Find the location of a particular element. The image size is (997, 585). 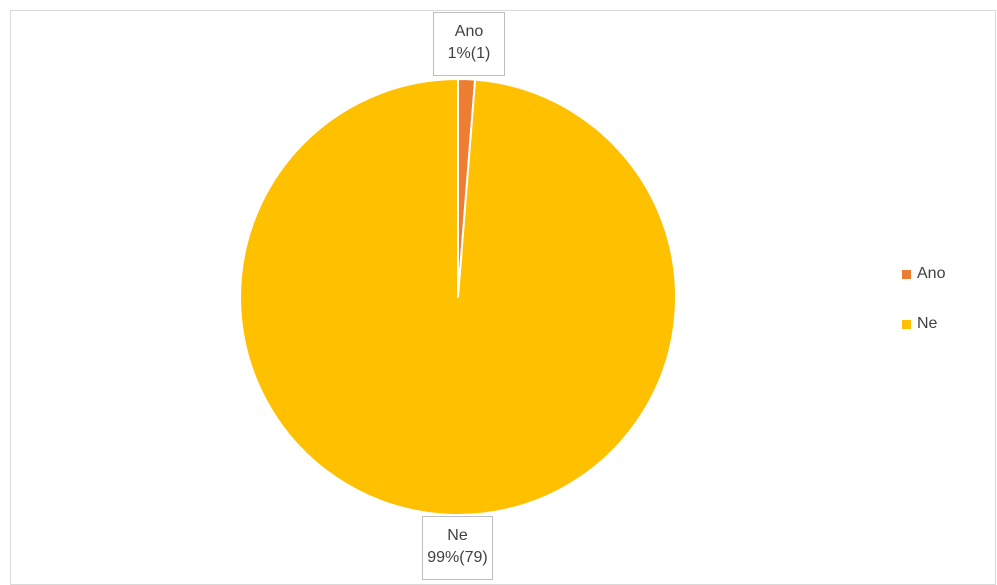

legend-label-ano: Ano is located at coordinates (931, 273).